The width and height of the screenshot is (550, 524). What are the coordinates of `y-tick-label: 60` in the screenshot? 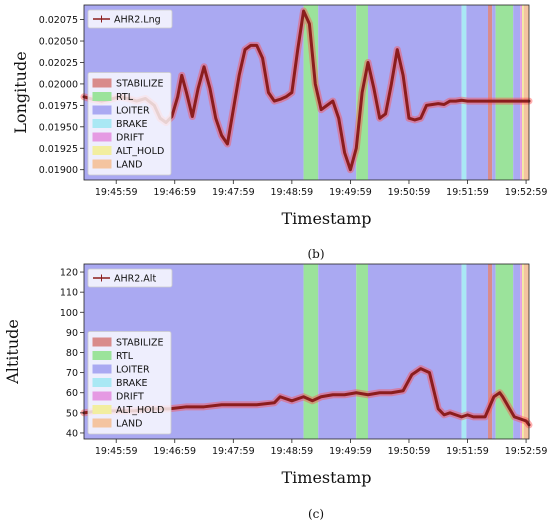 It's located at (72, 393).